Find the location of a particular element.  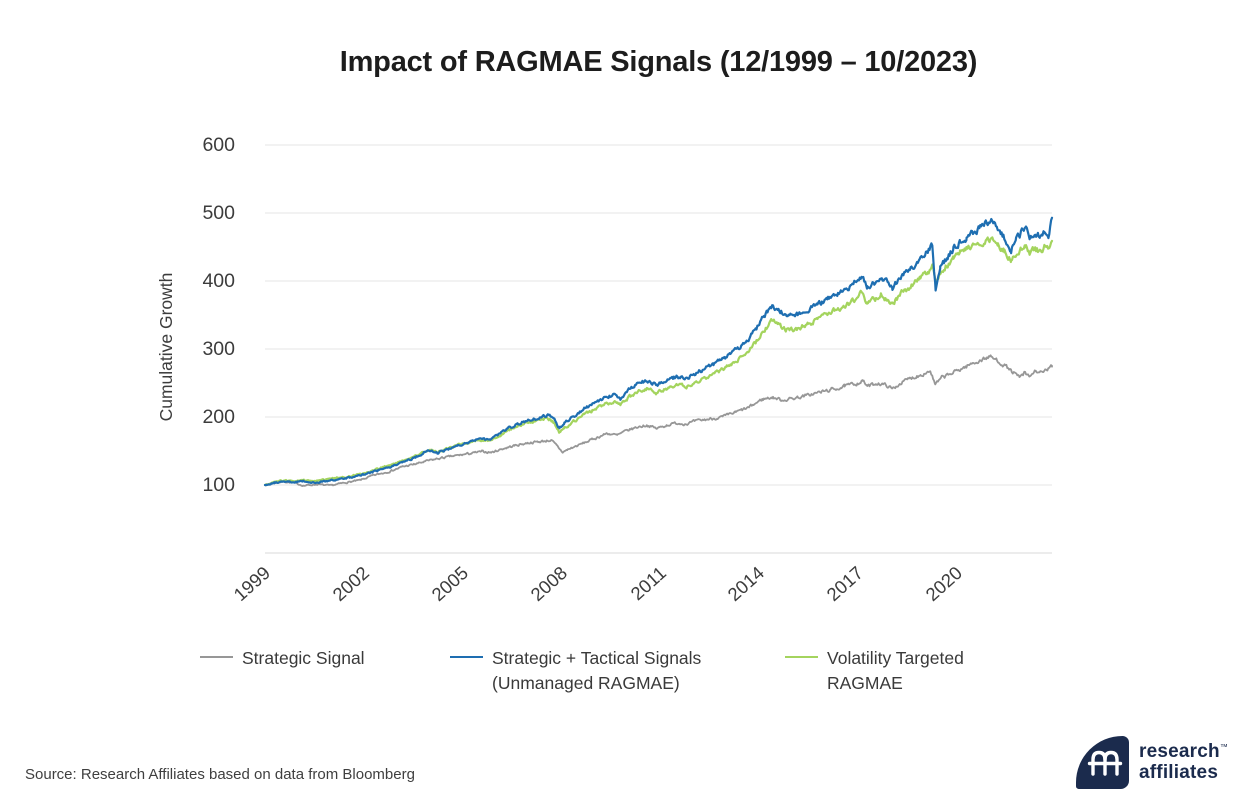

research-affiliates-logo: research™ affiliates is located at coordinates (1152, 762).